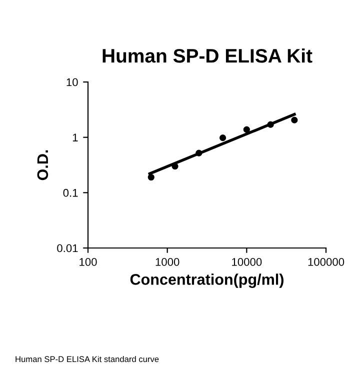  I want to click on x-tick-label: 1000, so click(168, 262).